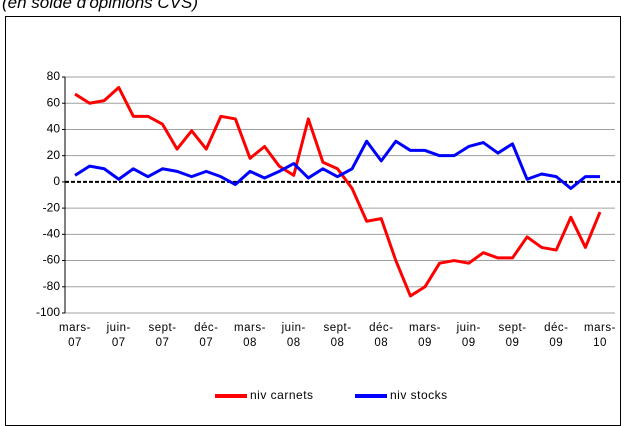 This screenshot has width=628, height=426. Describe the element at coordinates (52, 207) in the screenshot. I see `y-tick-label: -20` at that location.